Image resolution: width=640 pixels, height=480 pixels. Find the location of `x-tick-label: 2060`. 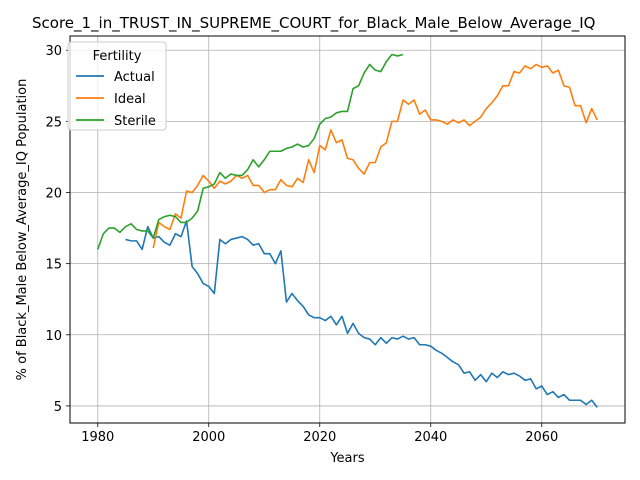

x-tick-label: 2060 is located at coordinates (541, 437).